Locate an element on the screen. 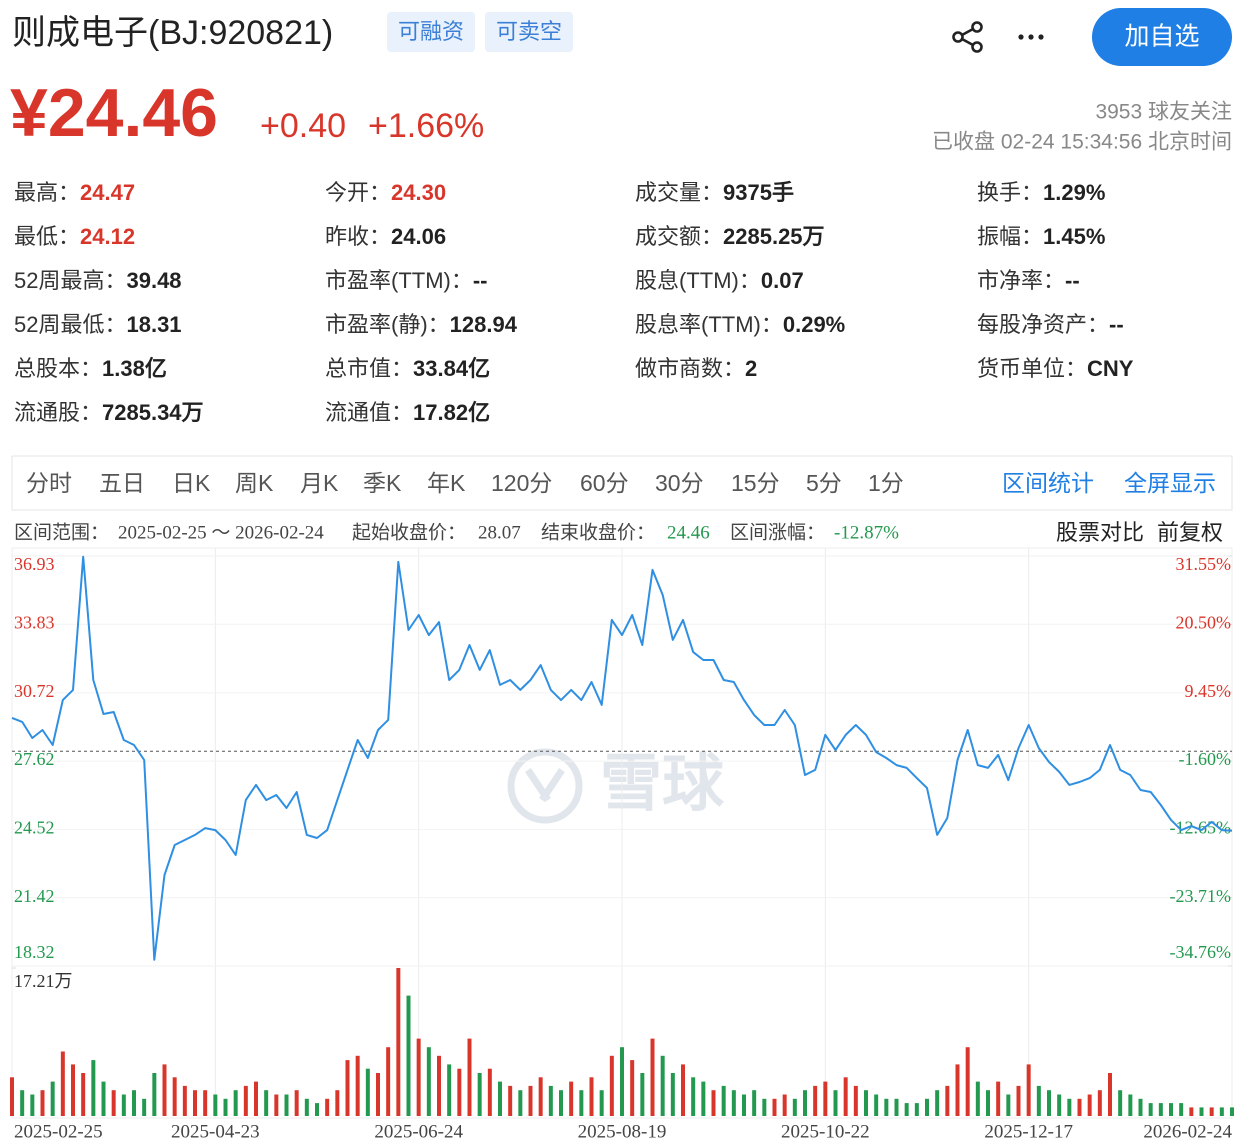 Image resolution: width=1242 pixels, height=1145 pixels. period-tab: 周K is located at coordinates (254, 483).